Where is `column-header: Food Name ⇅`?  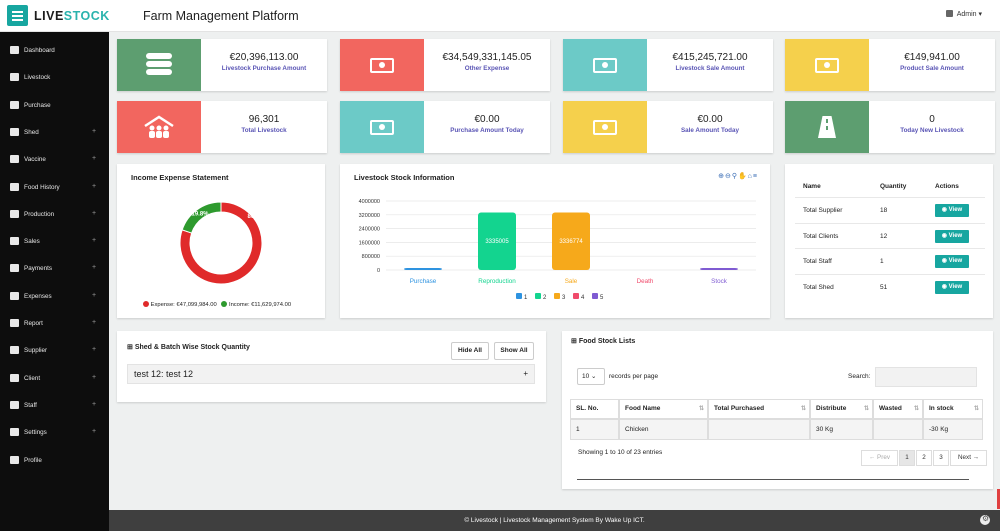 column-header: Food Name ⇅ is located at coordinates (663, 409).